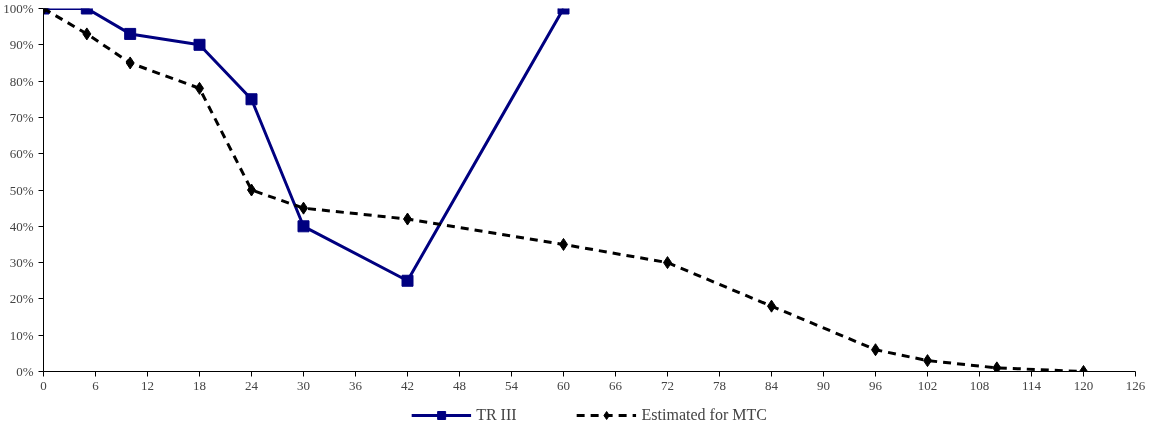  What do you see at coordinates (459, 385) in the screenshot?
I see `x-tick-label: 48` at bounding box center [459, 385].